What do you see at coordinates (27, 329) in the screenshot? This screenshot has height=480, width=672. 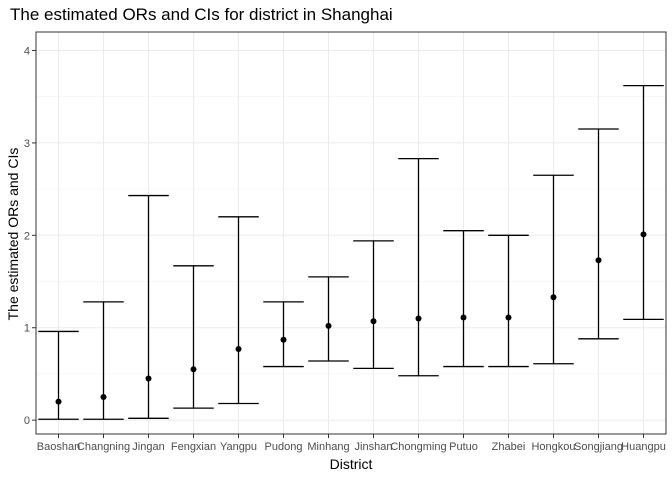 I see `y-tick-label: 1` at bounding box center [27, 329].